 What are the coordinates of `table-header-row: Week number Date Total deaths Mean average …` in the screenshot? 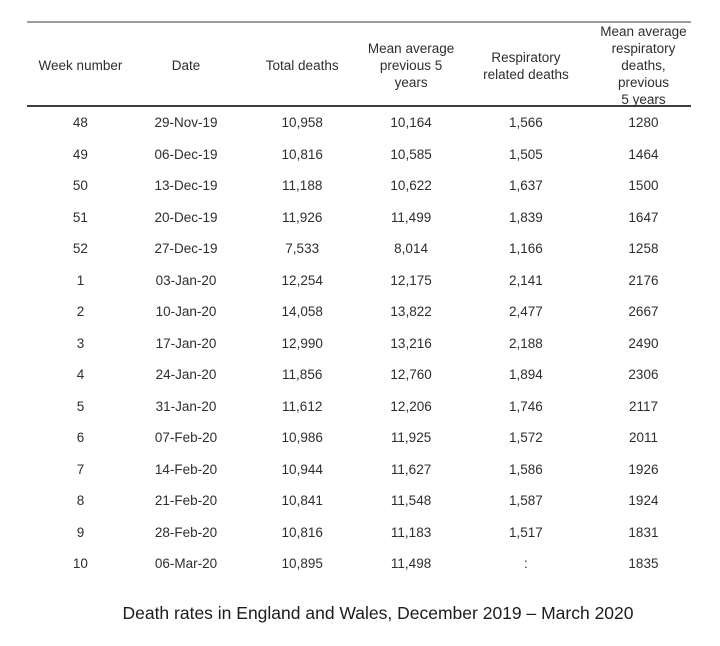 It's located at (359, 65).